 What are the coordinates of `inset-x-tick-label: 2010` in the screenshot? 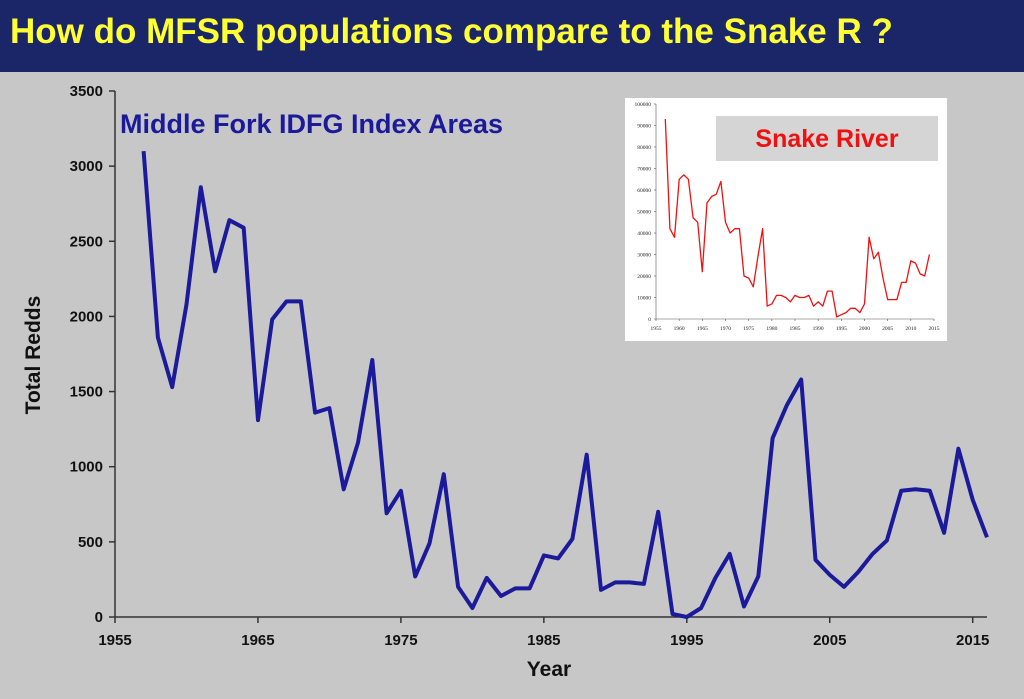 It's located at (910, 329).